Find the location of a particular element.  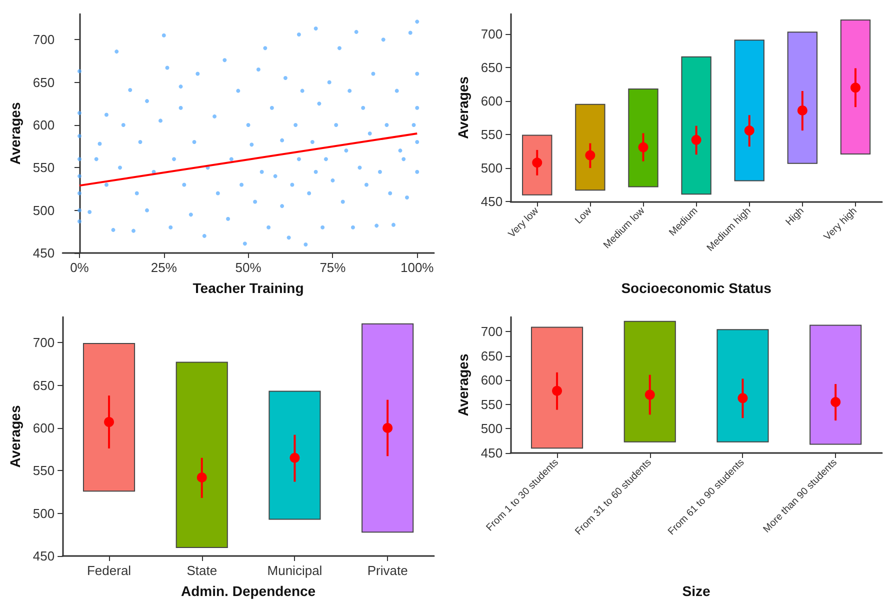

x-tick-label: State is located at coordinates (202, 570).